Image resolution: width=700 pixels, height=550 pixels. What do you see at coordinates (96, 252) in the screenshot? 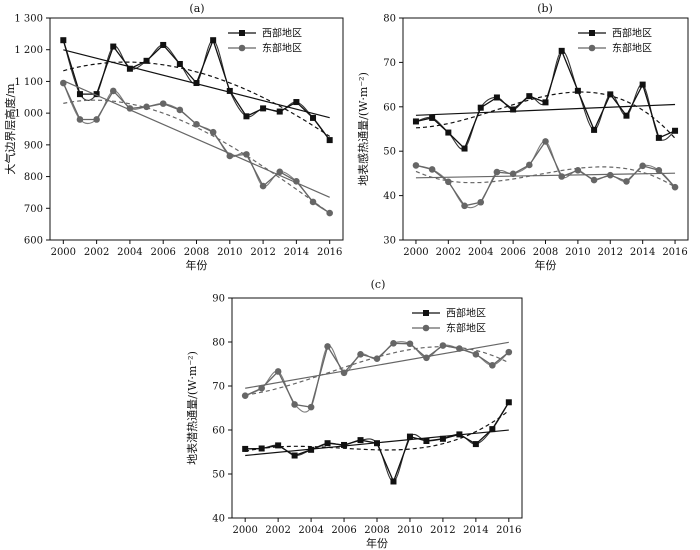
I see `x-tick-label: 2002` at bounding box center [96, 252].